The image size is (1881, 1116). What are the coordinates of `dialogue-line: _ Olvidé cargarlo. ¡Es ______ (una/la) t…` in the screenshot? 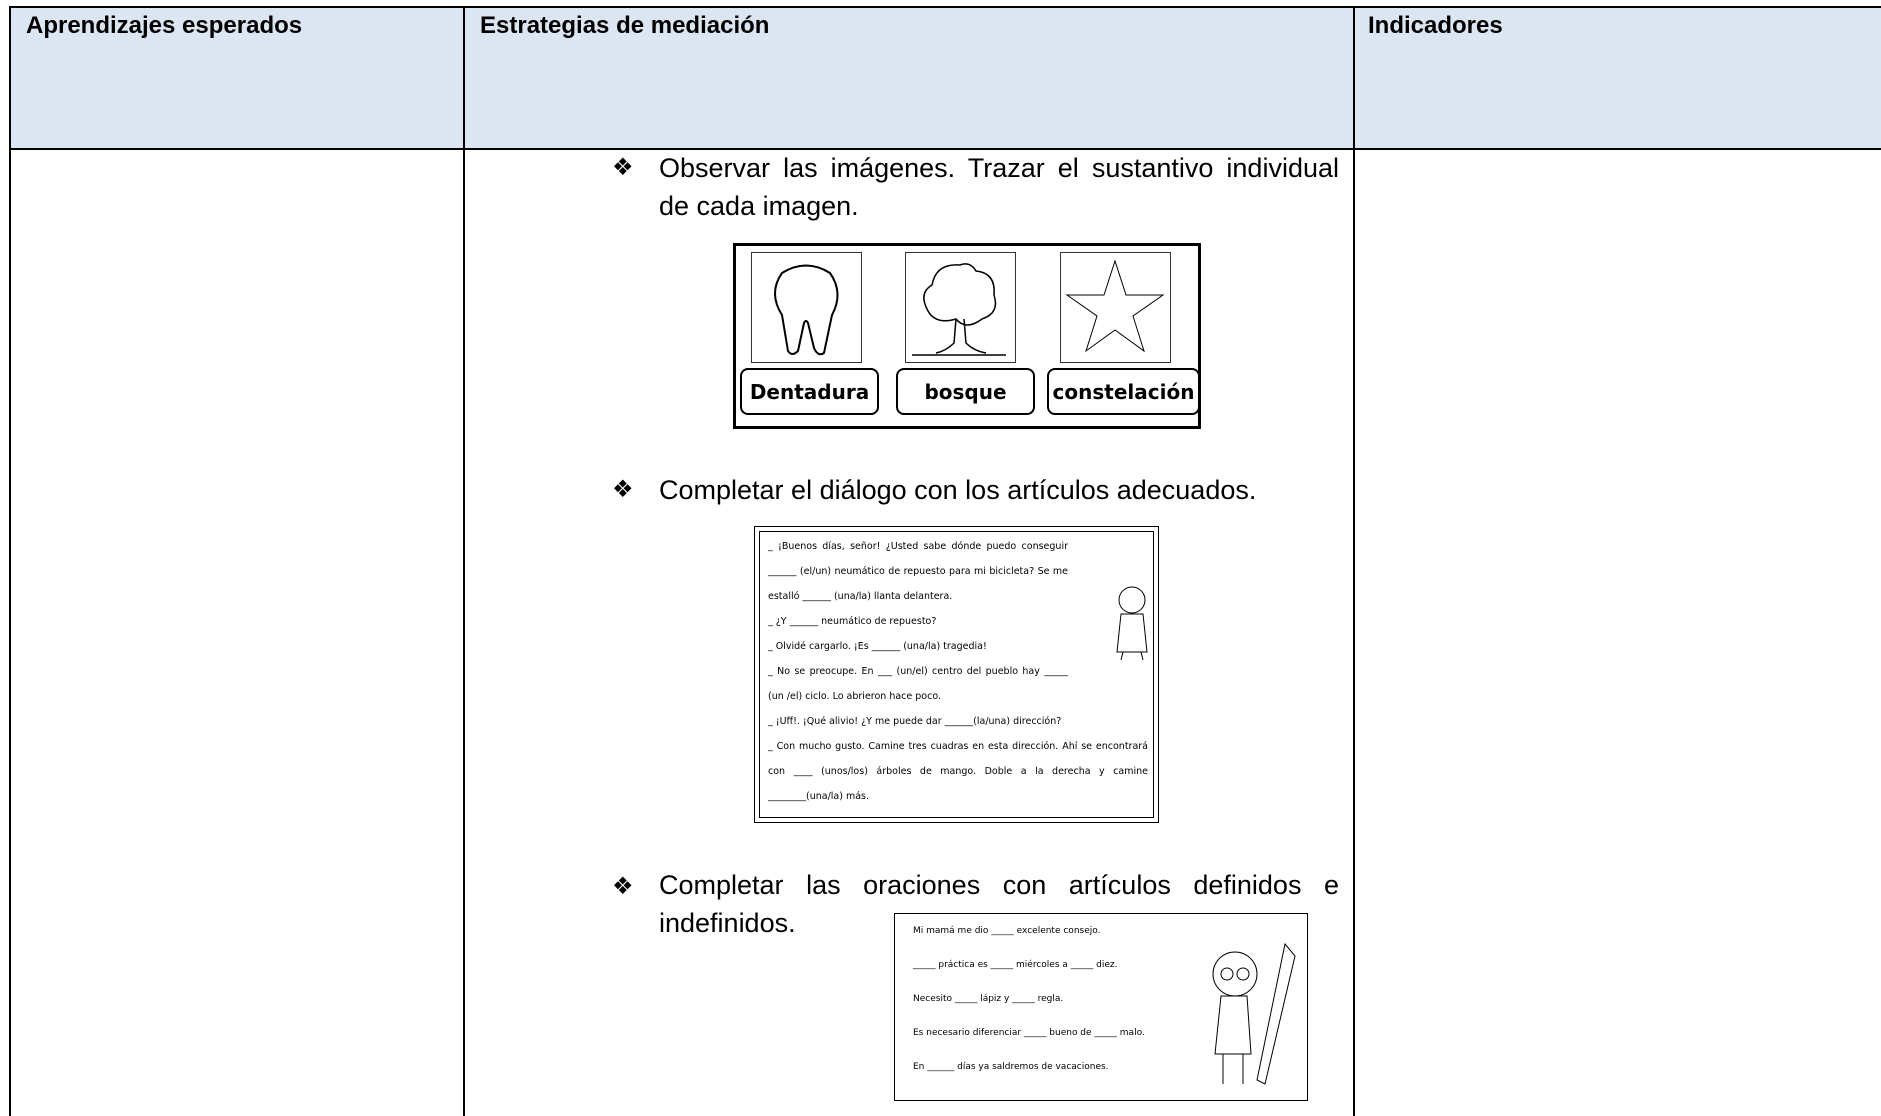 It's located at (877, 646).